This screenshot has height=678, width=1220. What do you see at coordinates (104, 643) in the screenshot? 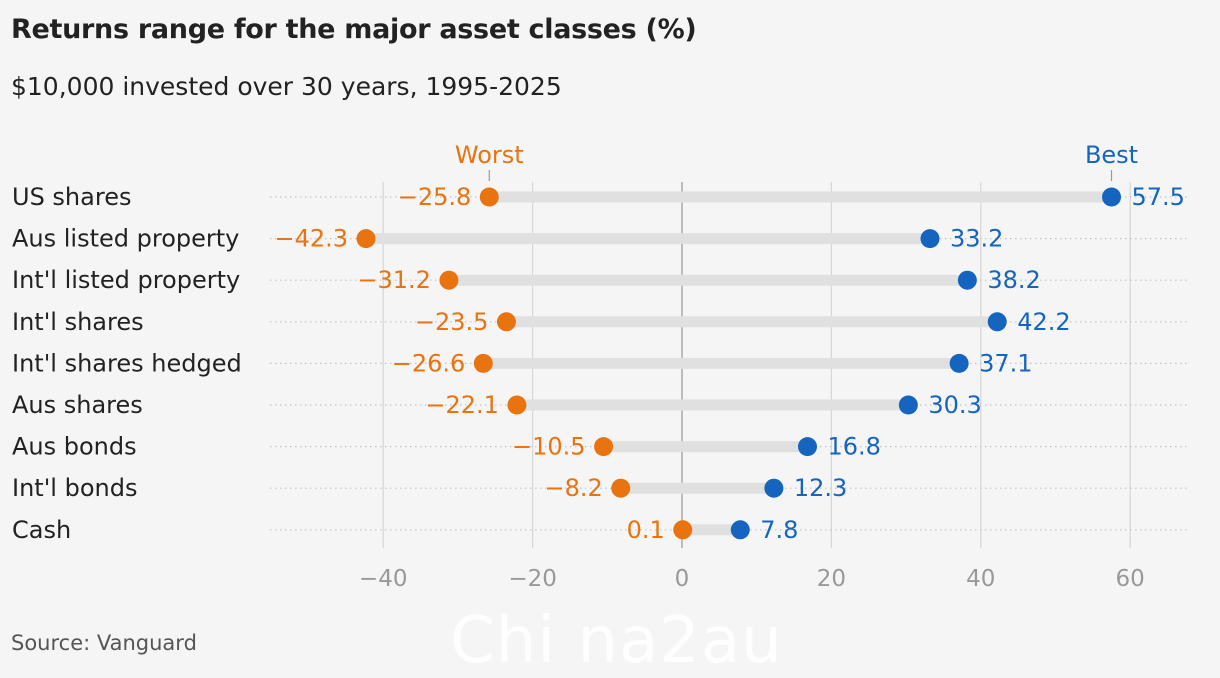
I see `source-note: Source: Vanguard` at bounding box center [104, 643].